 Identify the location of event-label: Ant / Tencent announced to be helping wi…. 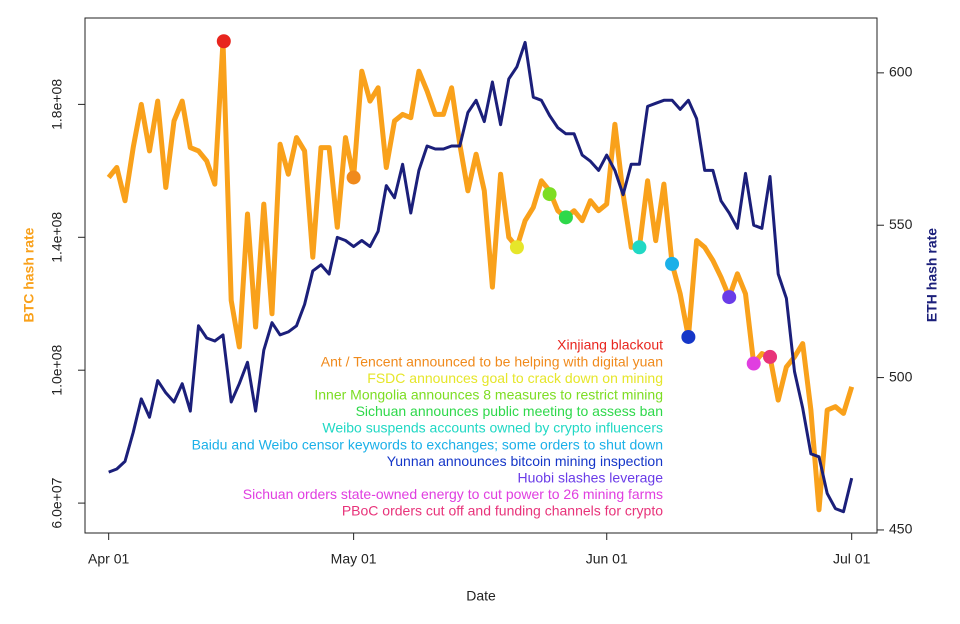
(492, 361).